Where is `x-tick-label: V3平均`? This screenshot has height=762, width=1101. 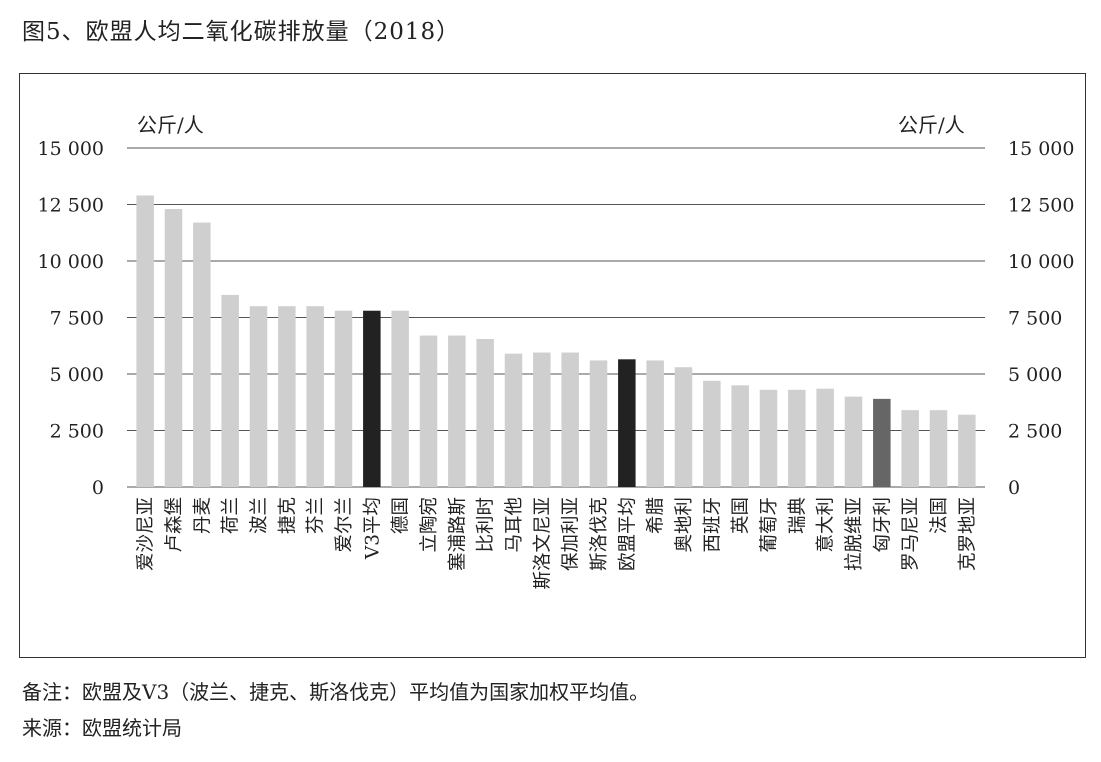 x-tick-label: V3平均 is located at coordinates (372, 528).